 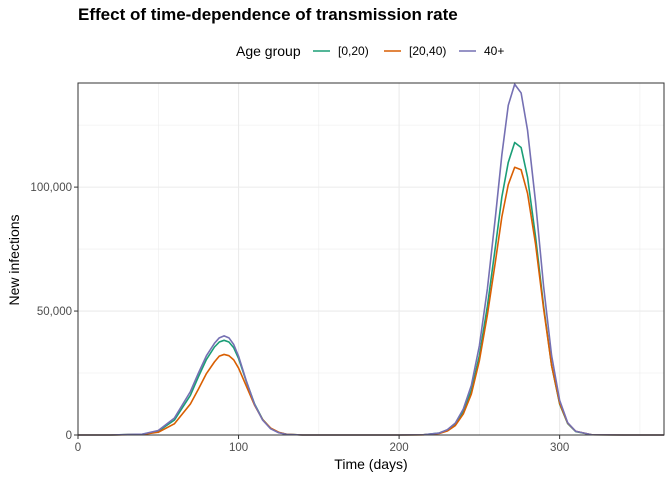 I want to click on legend: Age group [0,20) [20,40) 40+, so click(x=370, y=51).